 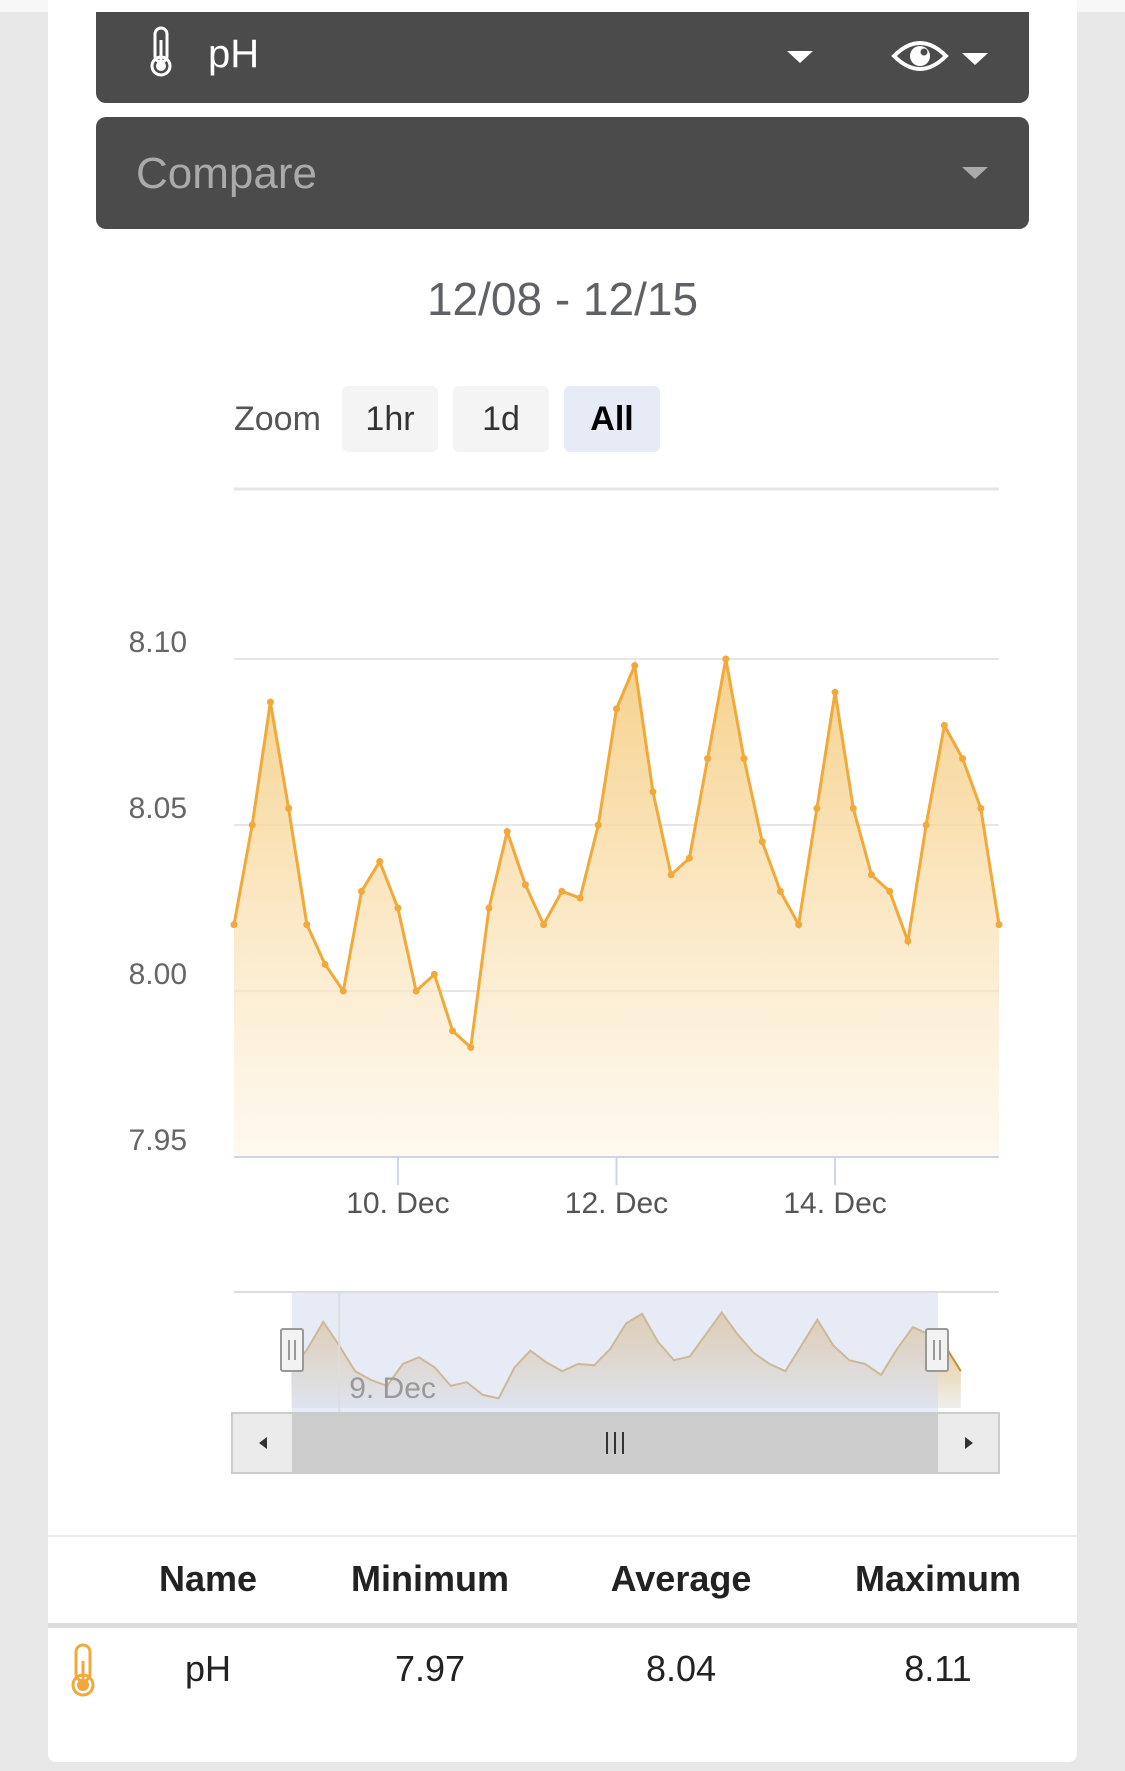 I want to click on y-tick-label: 8.05, so click(x=158, y=808).